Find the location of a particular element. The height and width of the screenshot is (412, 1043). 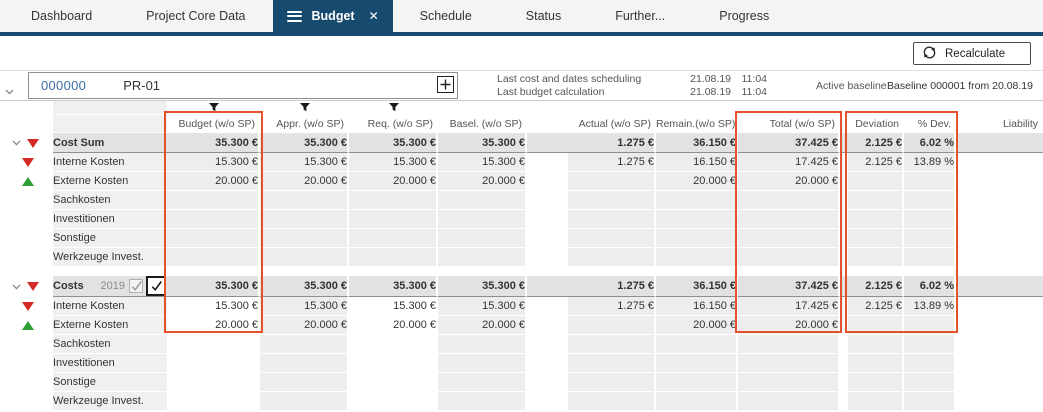

cell-budget: 15.300 € is located at coordinates (213, 306).